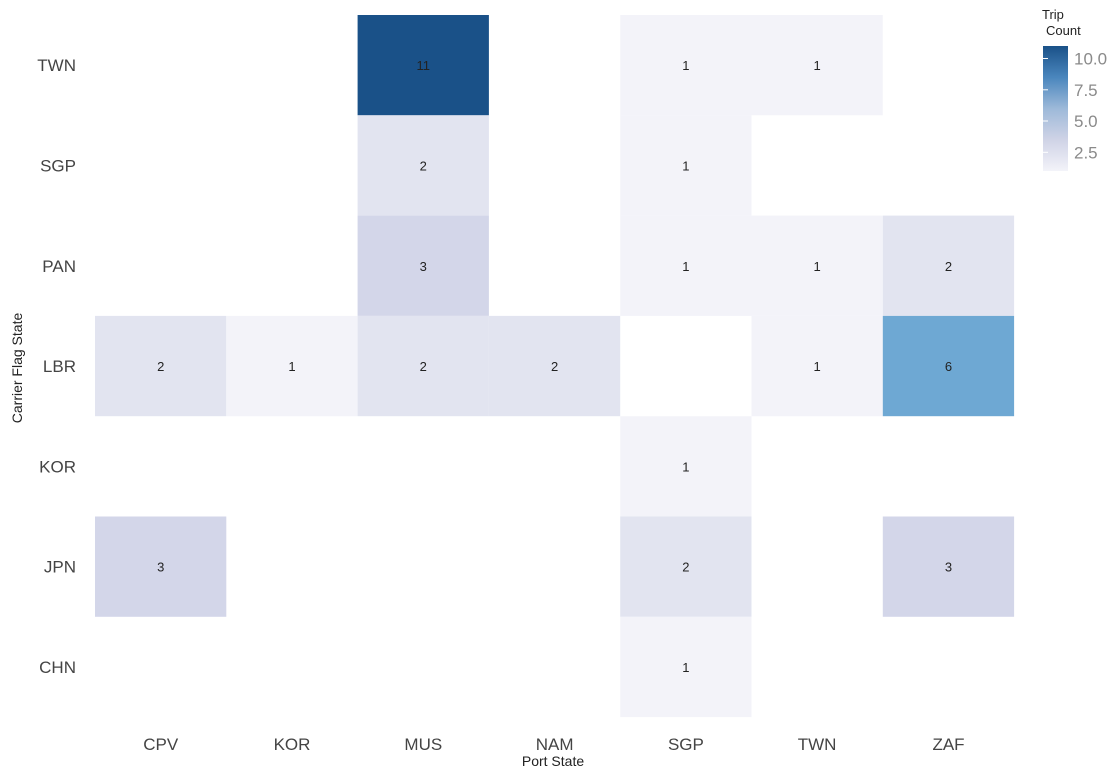 The width and height of the screenshot is (1117, 771). I want to click on legend-title-line-1: Trip, so click(1053, 14).